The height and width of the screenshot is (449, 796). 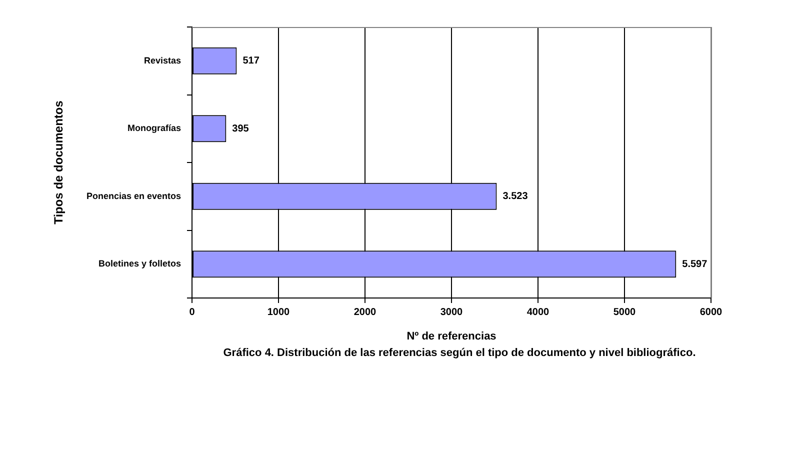 I want to click on y-tick-label: Revistas, so click(x=162, y=60).